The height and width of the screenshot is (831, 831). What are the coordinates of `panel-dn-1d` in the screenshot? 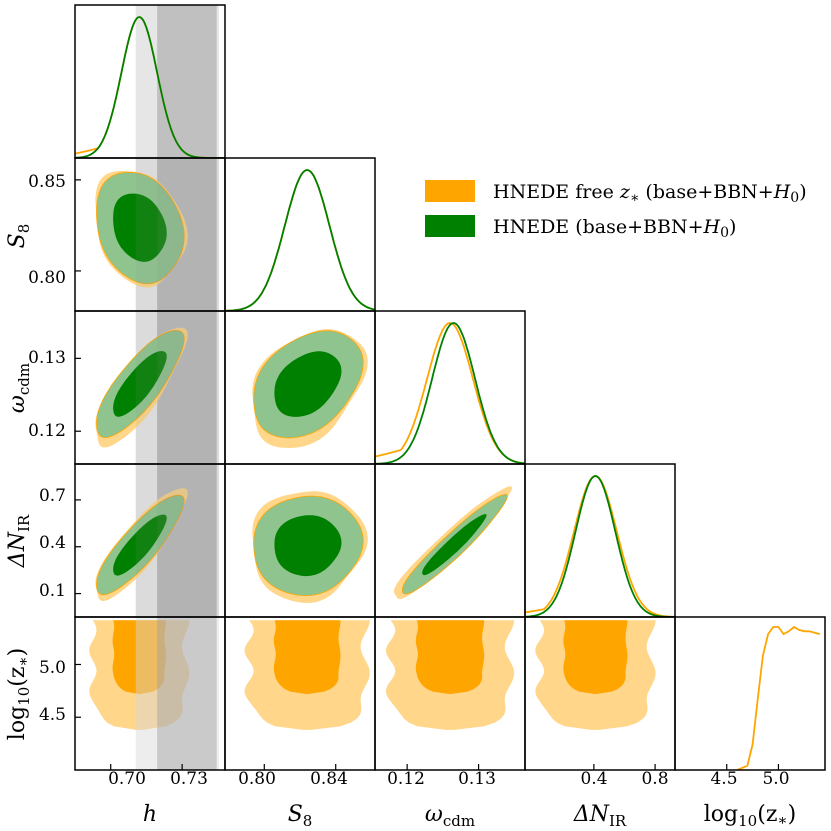 It's located at (600, 546).